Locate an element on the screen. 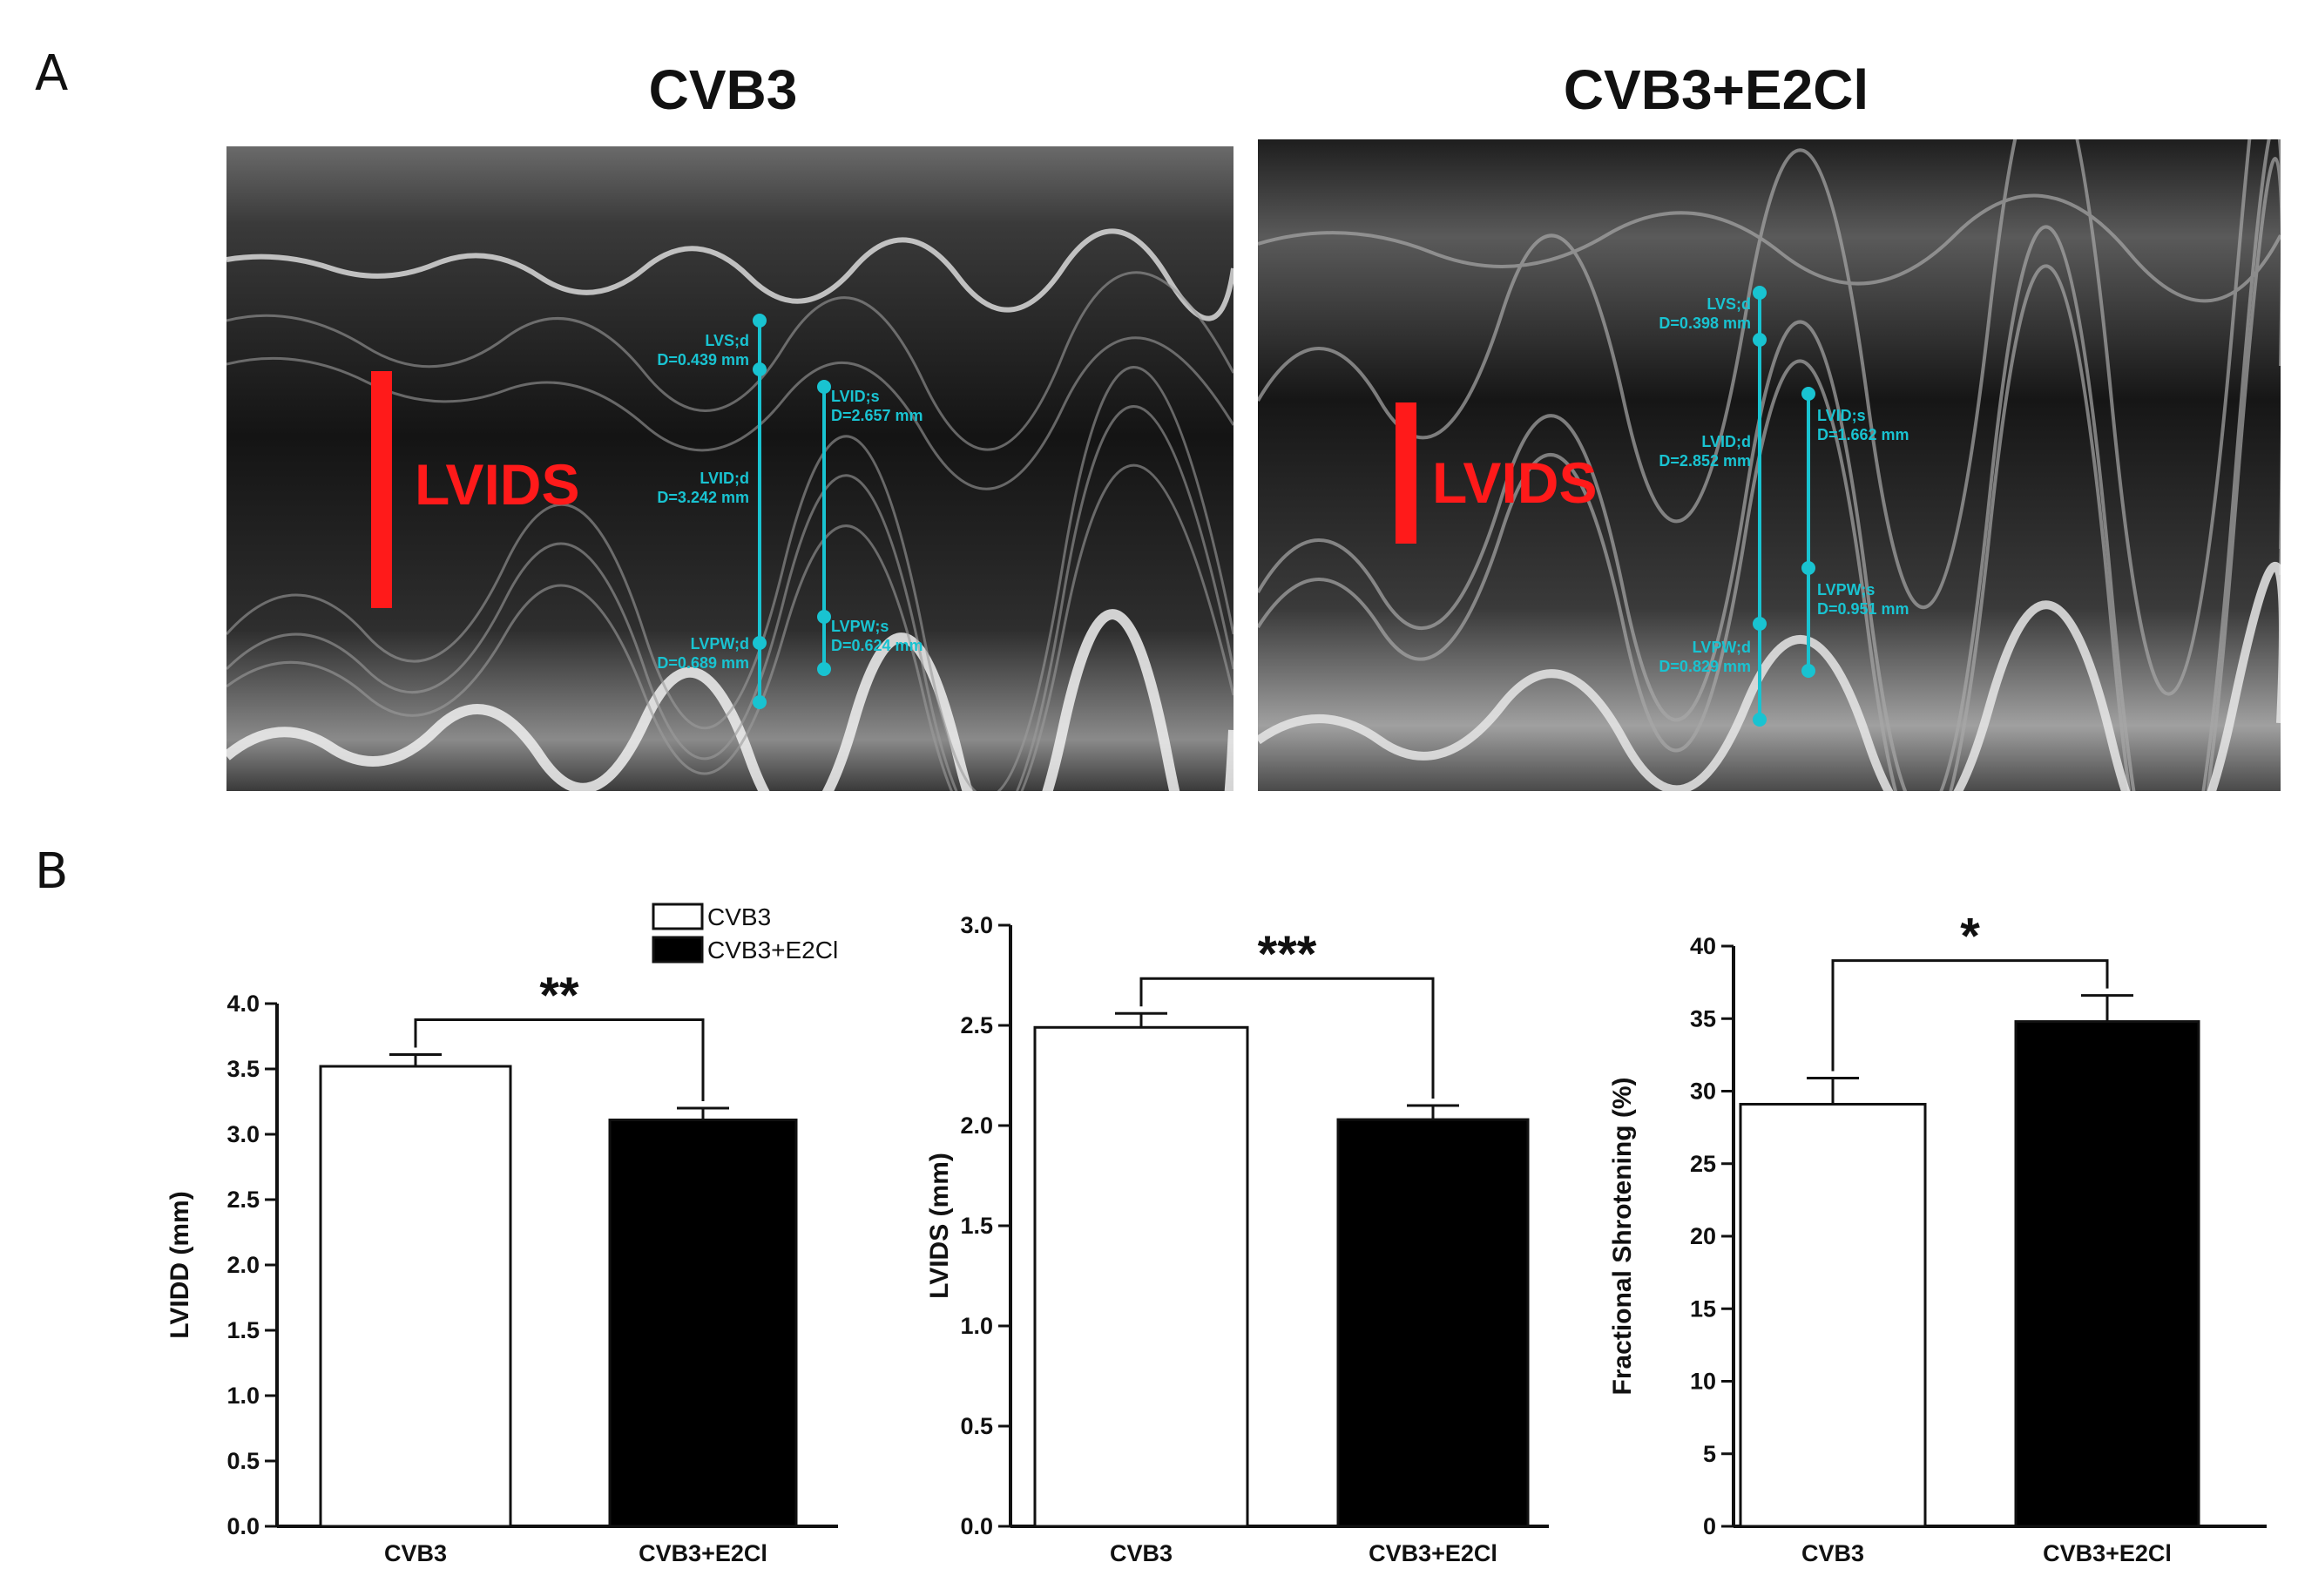 The image size is (2298, 1596). y-tick-label: 15 is located at coordinates (1703, 1308).